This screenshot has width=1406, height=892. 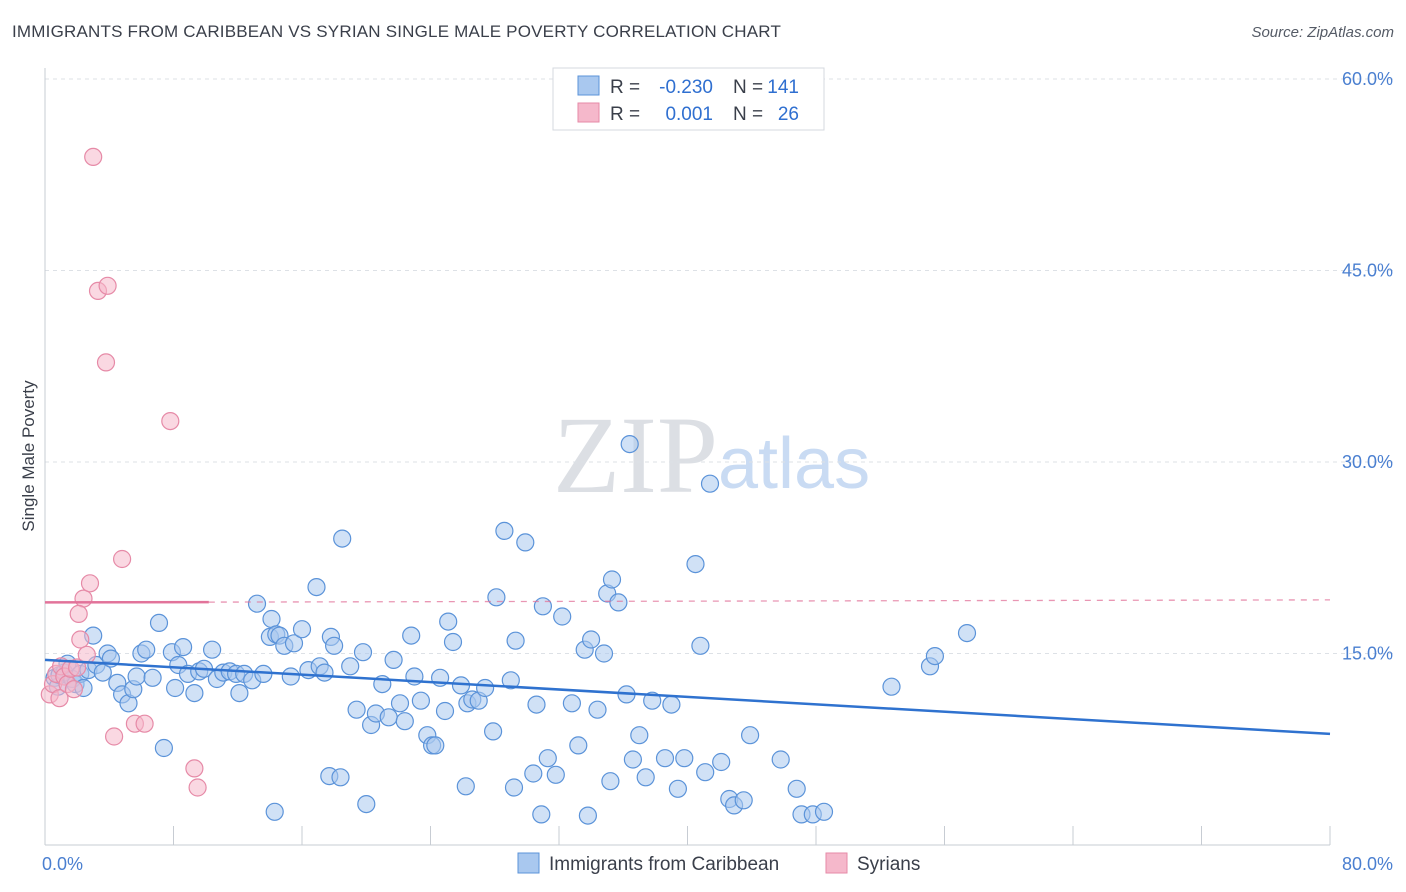 I want to click on trend-line-syrians-dashed, so click(x=769, y=601).